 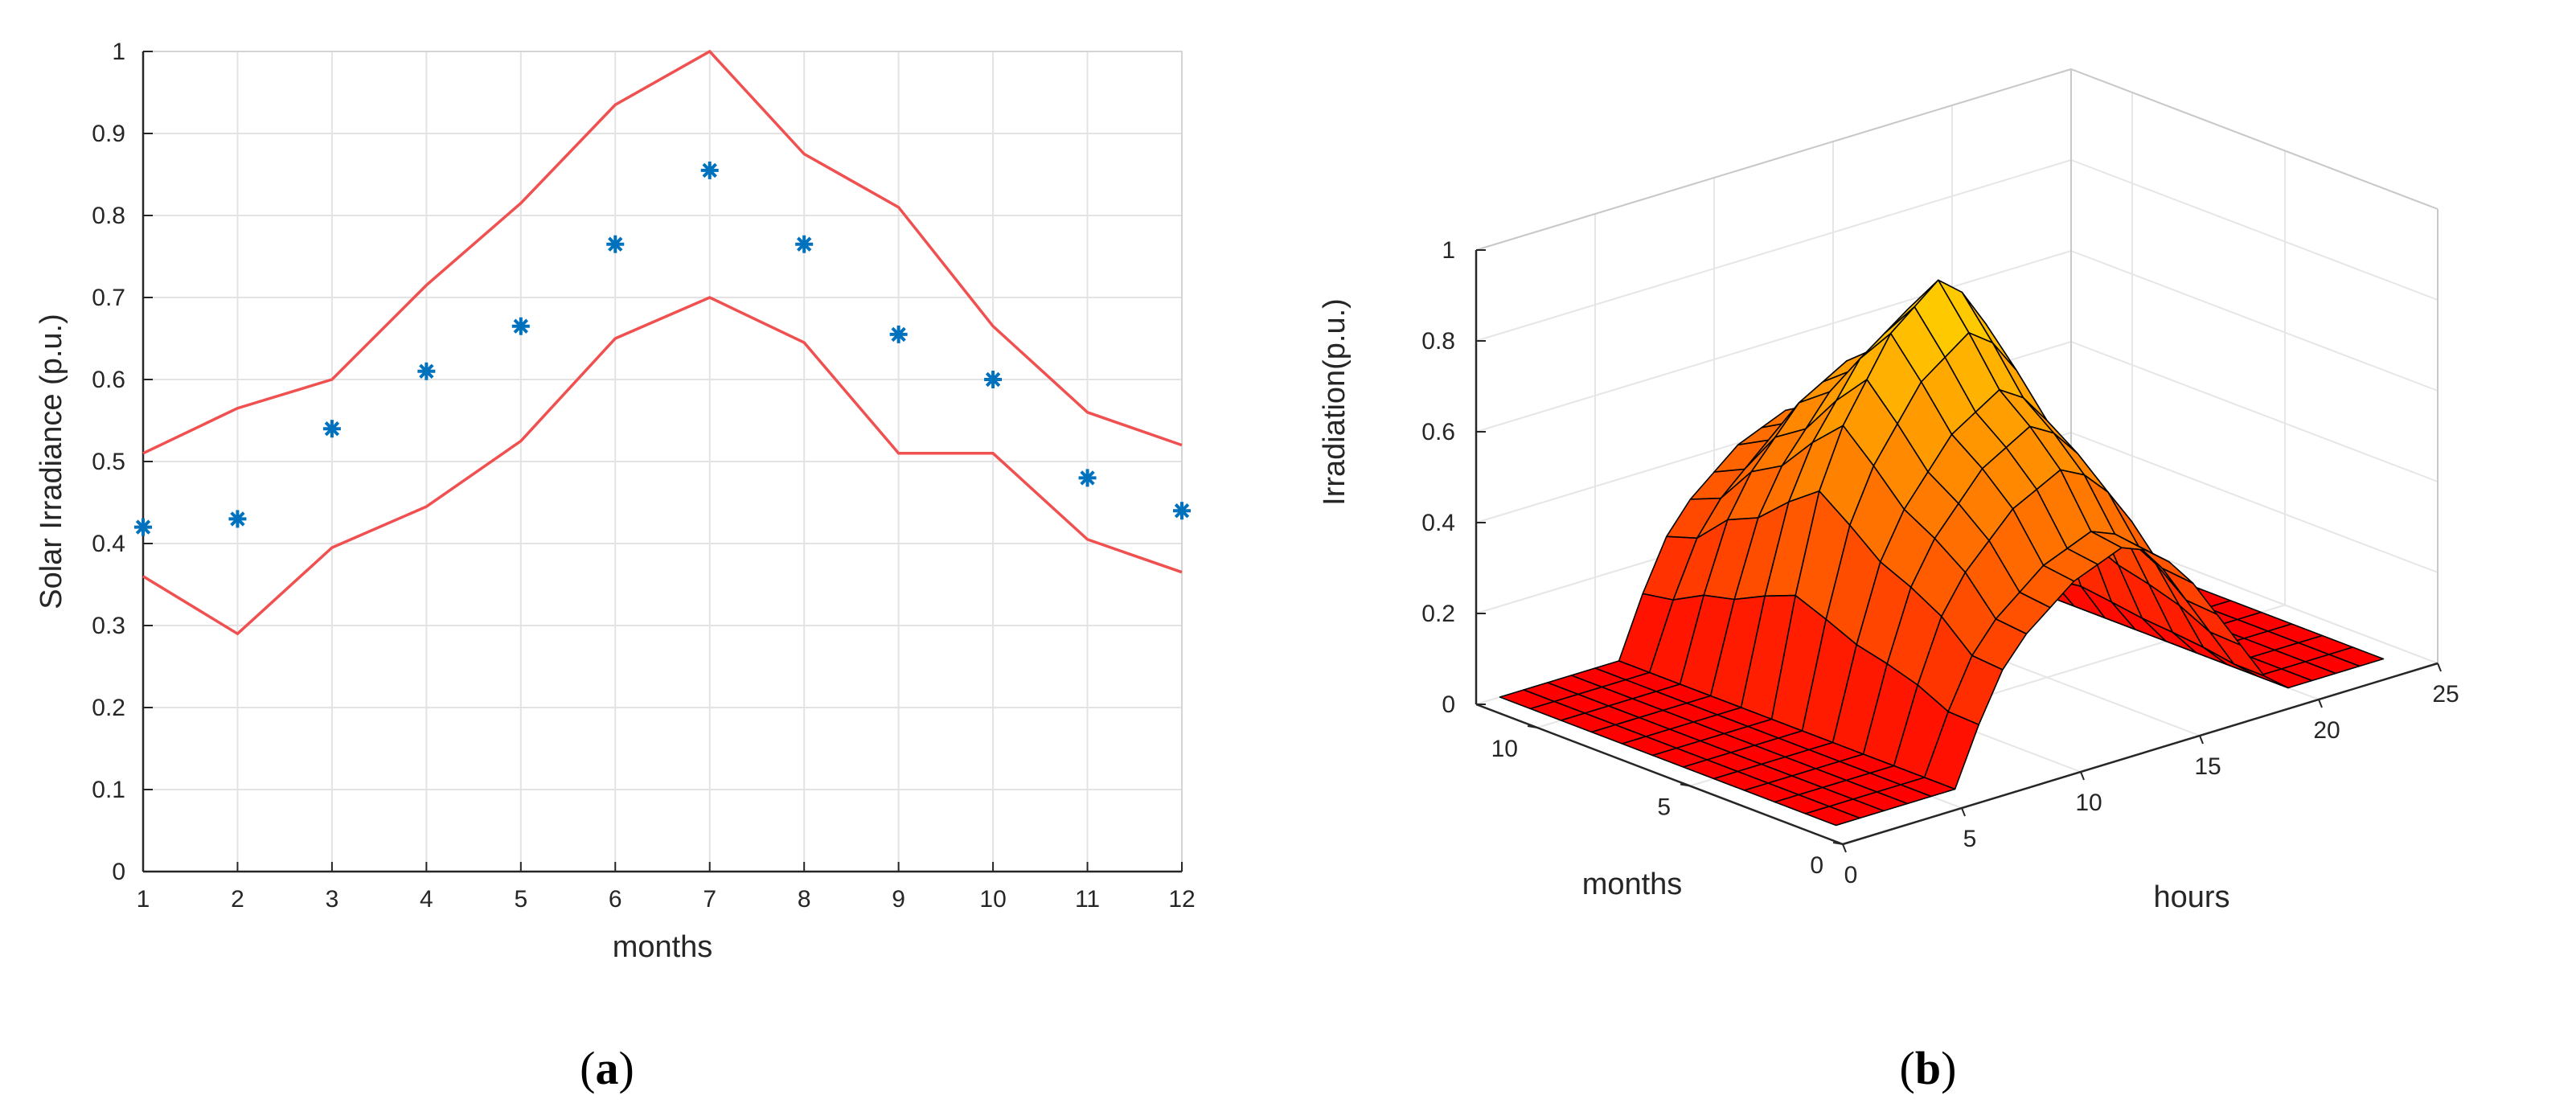 What do you see at coordinates (1851, 875) in the screenshot?
I see `chart-b-x-tick-label: 0` at bounding box center [1851, 875].